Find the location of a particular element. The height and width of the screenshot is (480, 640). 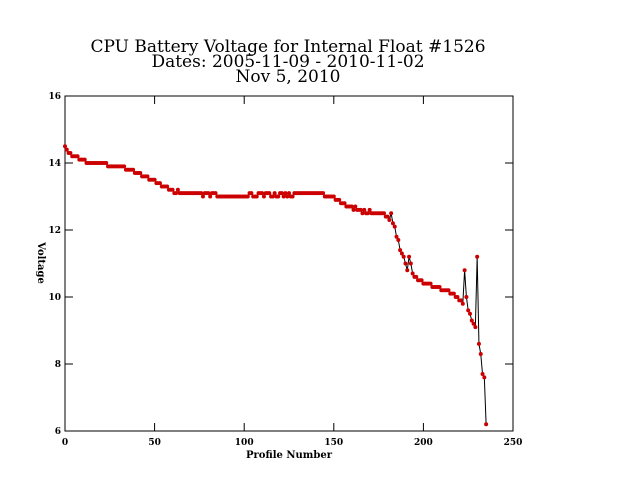

x-tick-label: 200 is located at coordinates (423, 443).